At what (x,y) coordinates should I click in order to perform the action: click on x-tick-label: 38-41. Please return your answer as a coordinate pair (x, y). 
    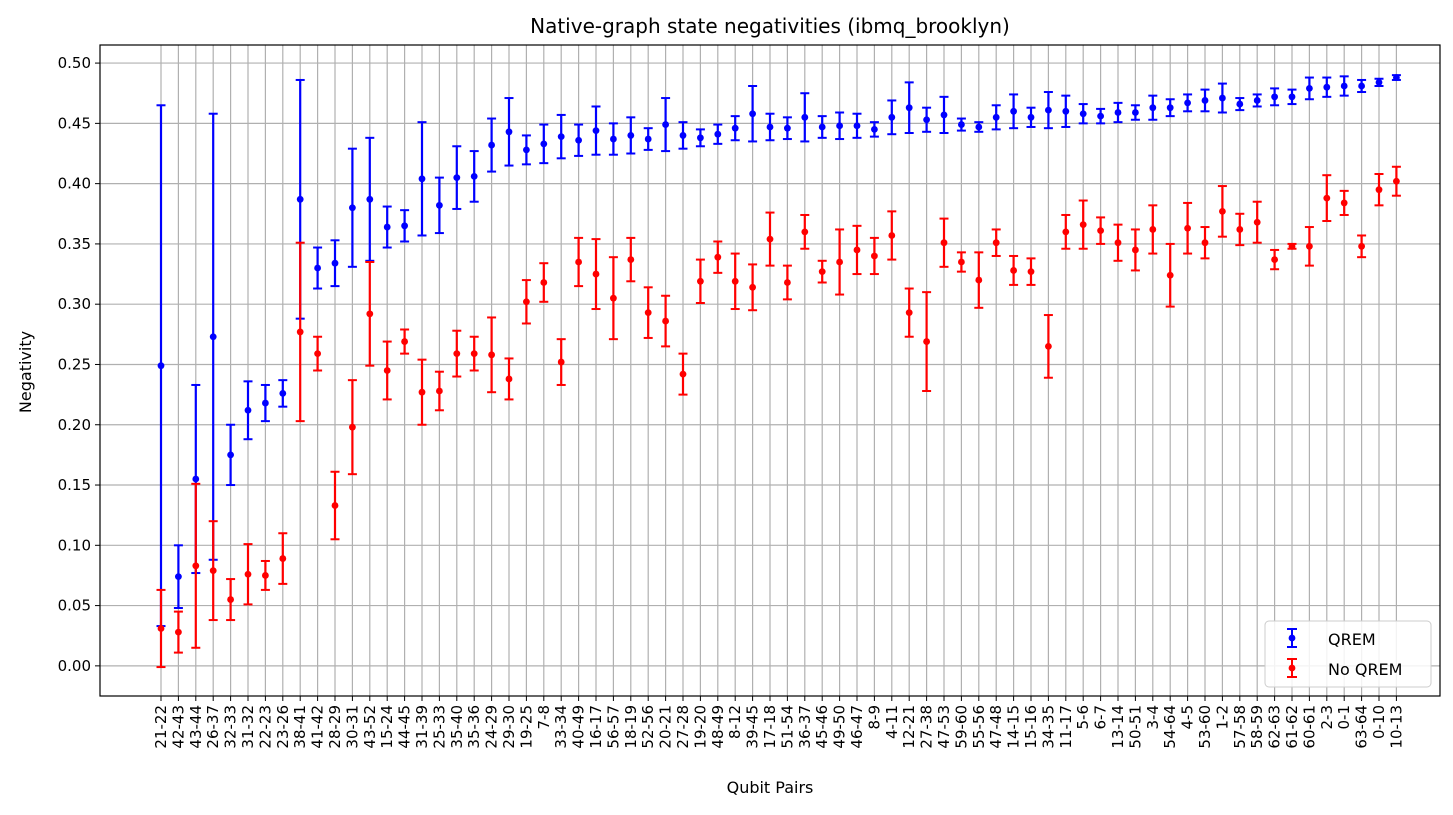
    Looking at the image, I should click on (300, 727).